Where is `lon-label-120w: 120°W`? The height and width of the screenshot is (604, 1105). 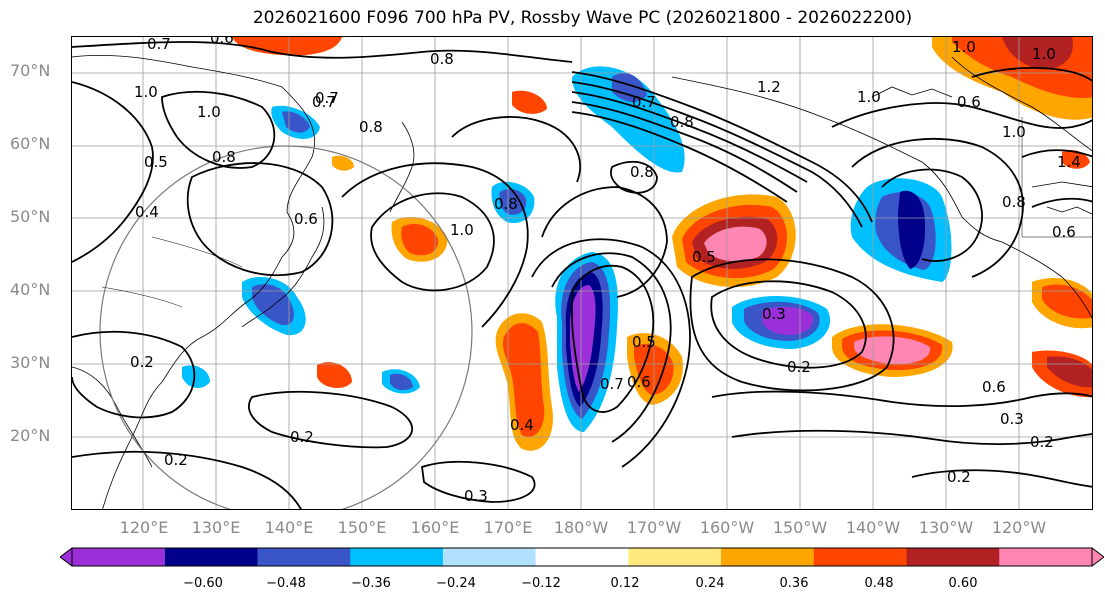 lon-label-120w: 120°W is located at coordinates (1019, 527).